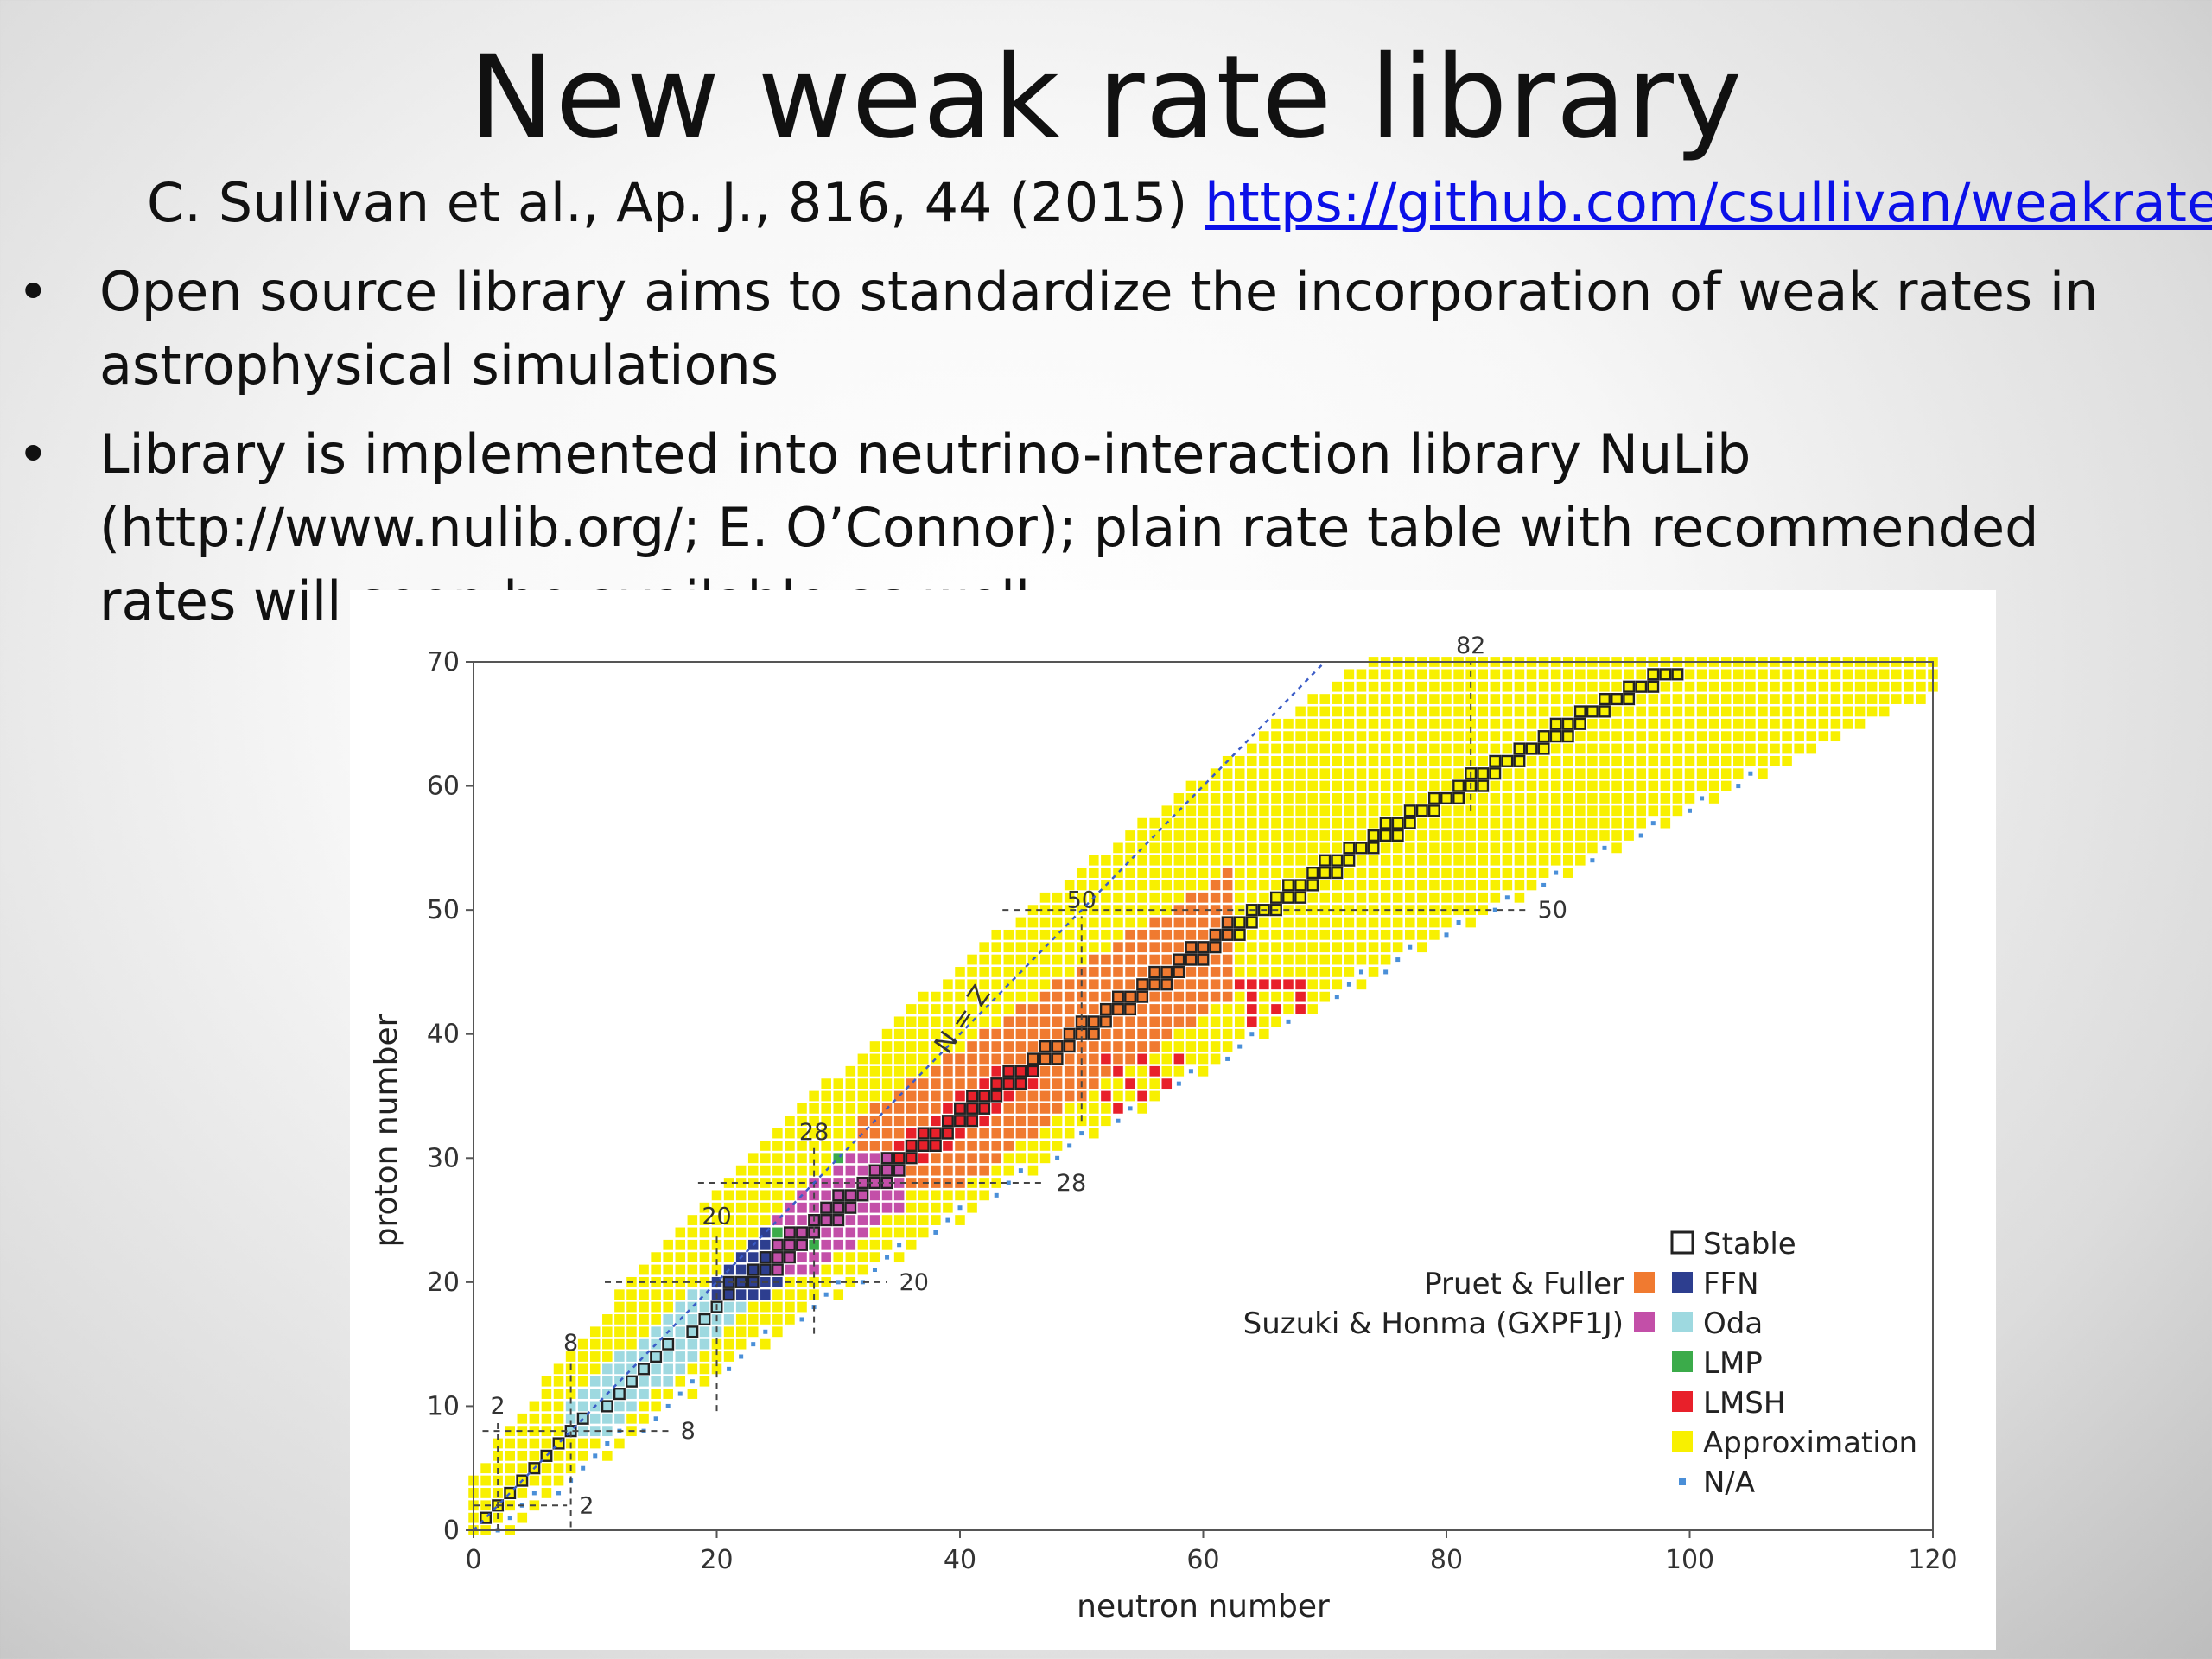  I want to click on legend-label: N/A, so click(1729, 1482).